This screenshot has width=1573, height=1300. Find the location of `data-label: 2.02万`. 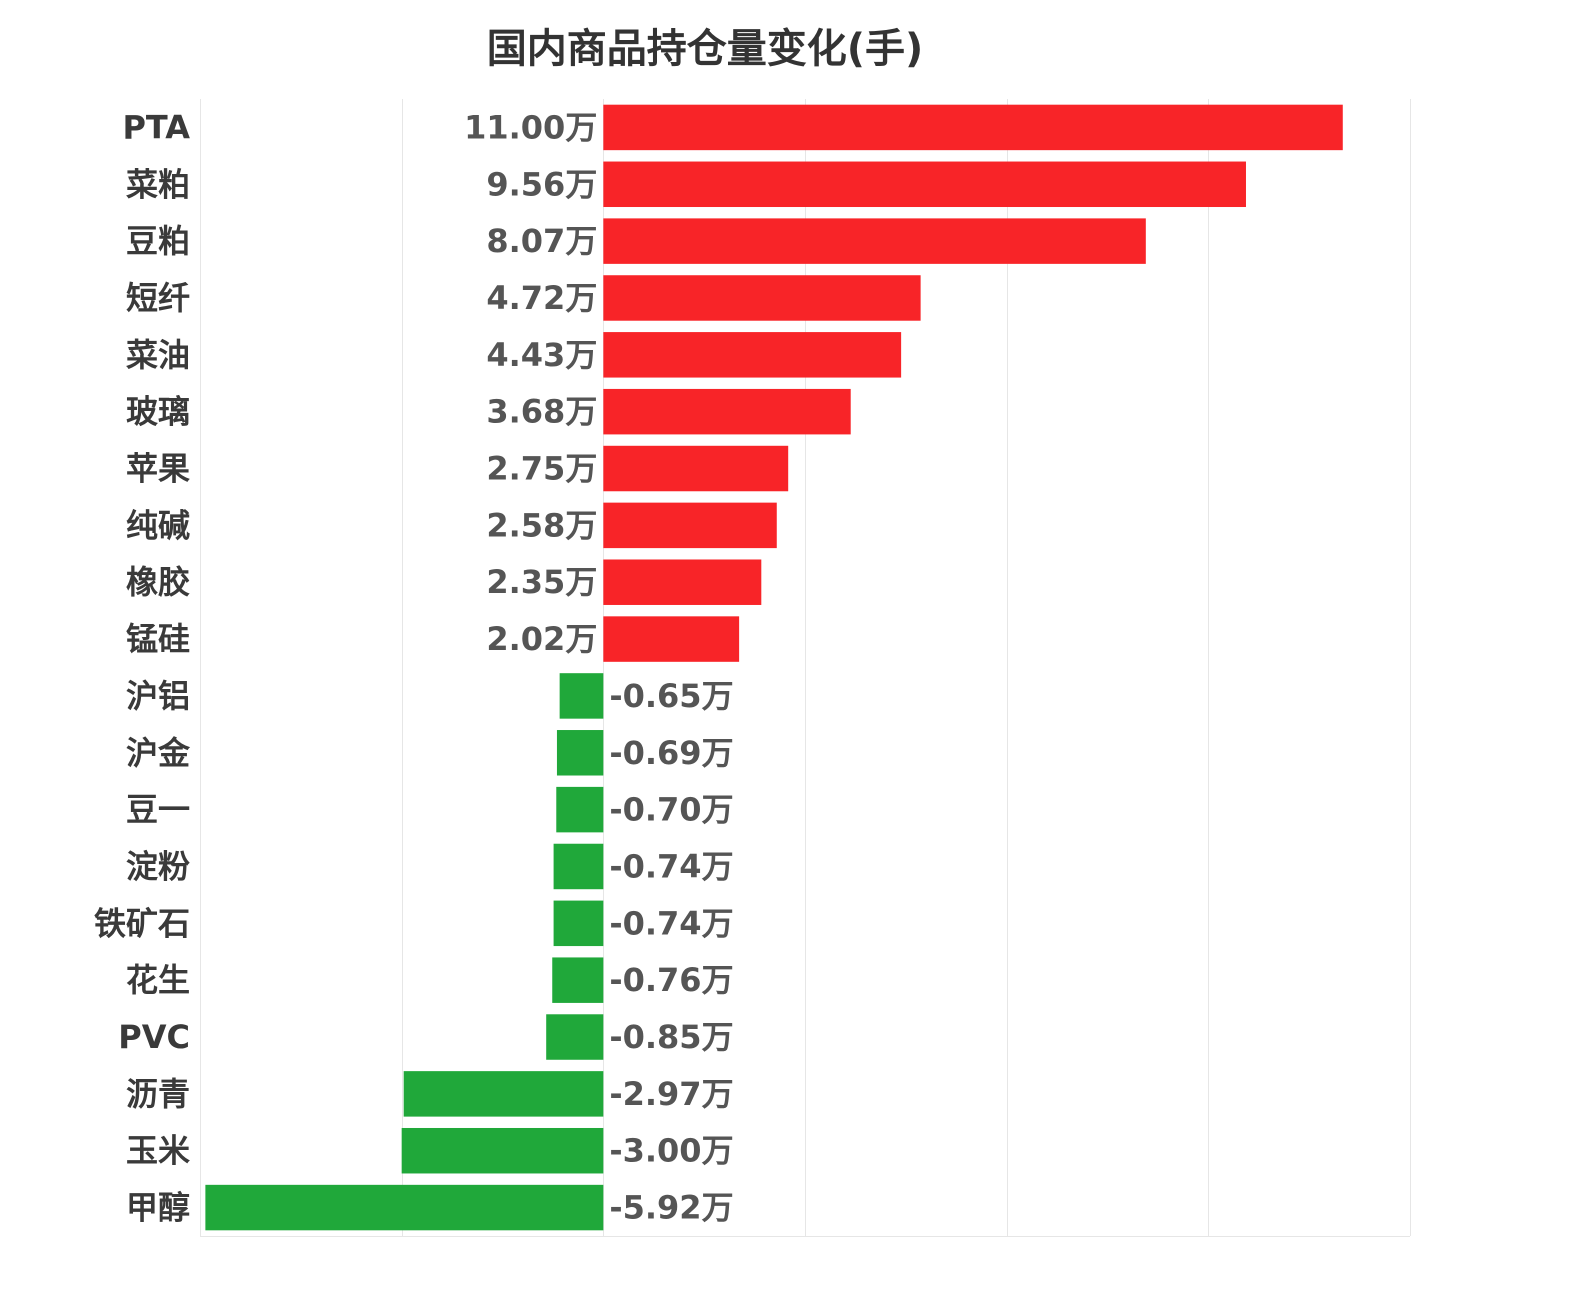

data-label: 2.02万 is located at coordinates (541, 639).